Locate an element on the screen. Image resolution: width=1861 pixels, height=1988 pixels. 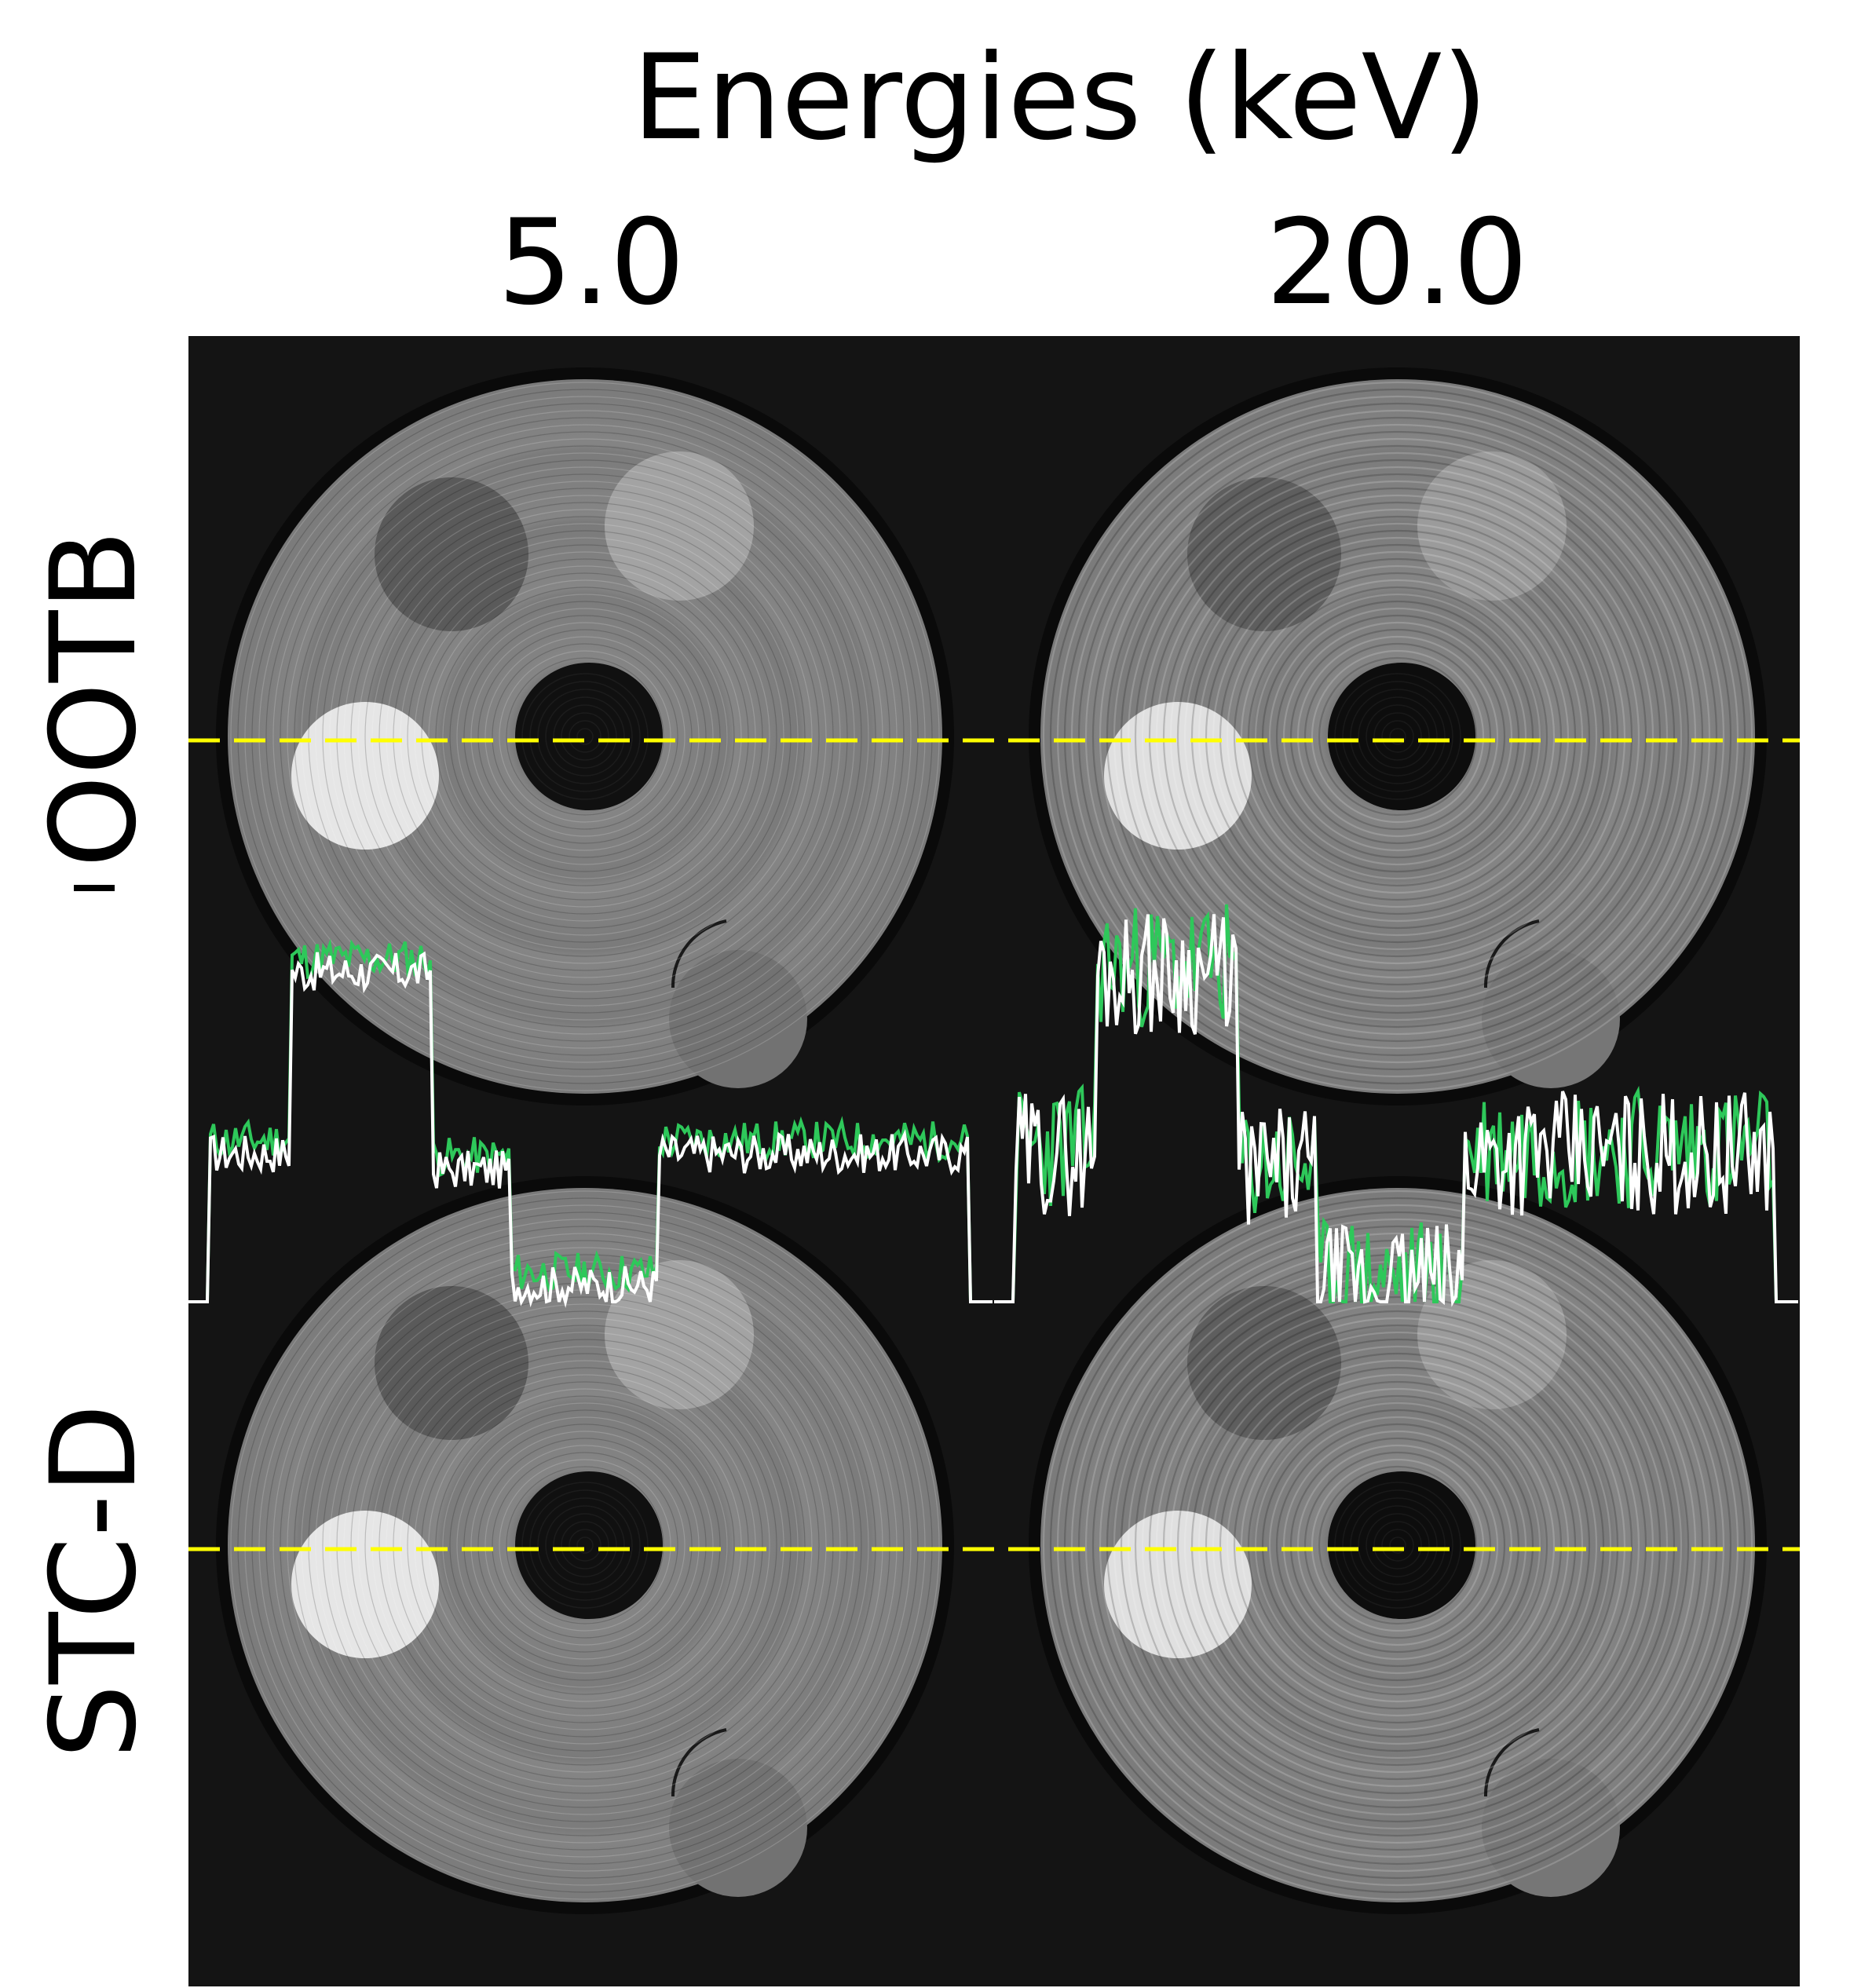
row-label-ootb: OOTB is located at coordinates (94, 711).